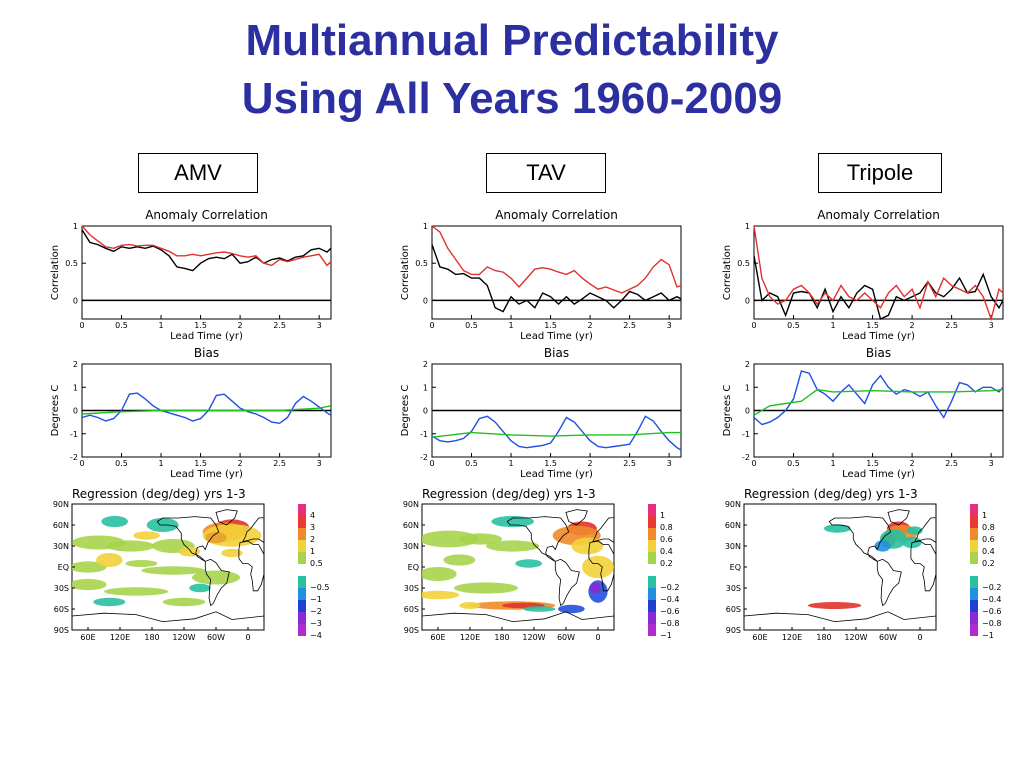 The image size is (1024, 768). Describe the element at coordinates (733, 504) in the screenshot. I see `lat-label: 90N` at that location.